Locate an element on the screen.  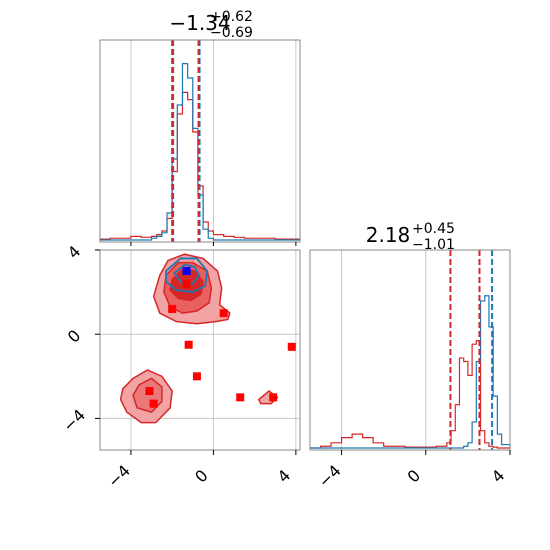
title-param2: 2.18 is located at coordinates (388, 235).